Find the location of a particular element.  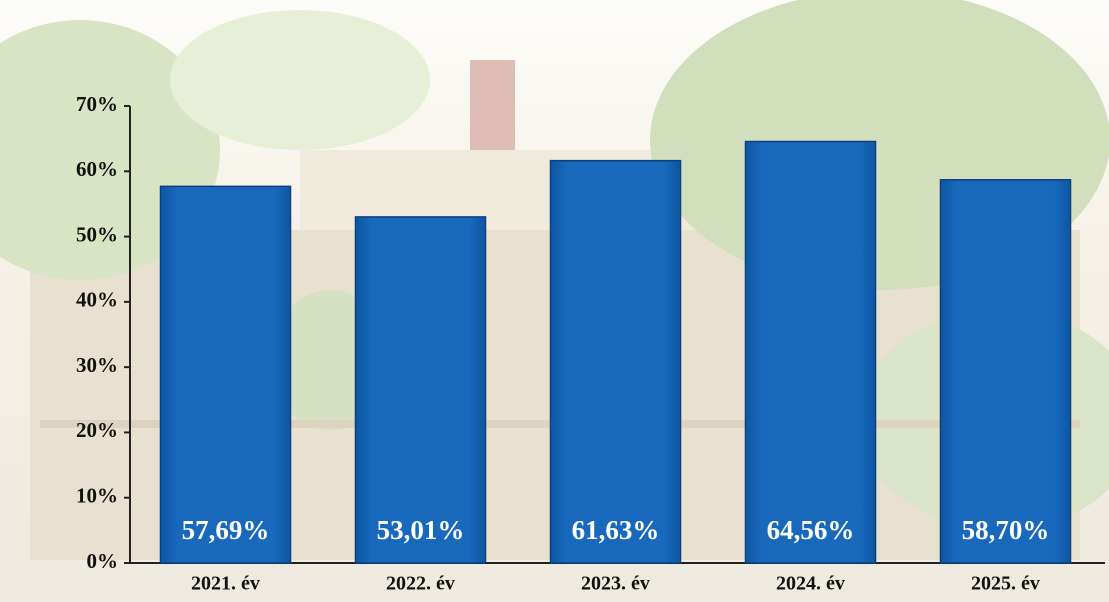

y-tick-label: 70% is located at coordinates (97, 104).